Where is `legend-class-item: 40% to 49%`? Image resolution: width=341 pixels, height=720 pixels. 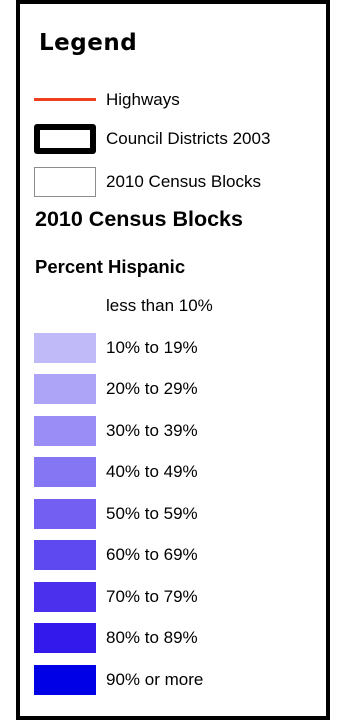 legend-class-item: 40% to 49% is located at coordinates (116, 472).